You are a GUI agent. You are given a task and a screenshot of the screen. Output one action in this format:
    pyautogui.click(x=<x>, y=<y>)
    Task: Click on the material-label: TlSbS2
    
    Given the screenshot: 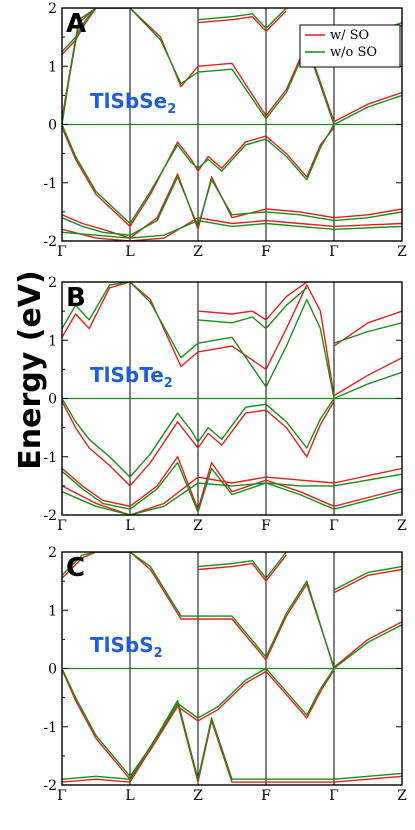 What is the action you would take?
    pyautogui.click(x=126, y=647)
    